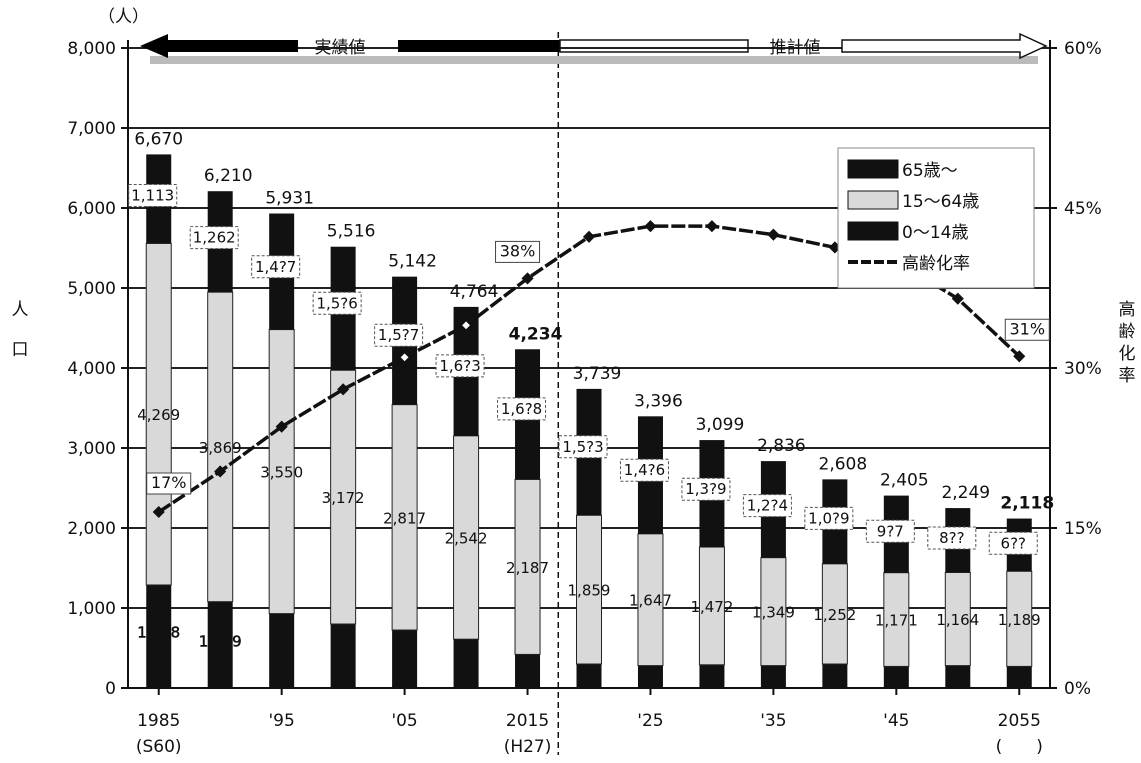 This screenshot has height=763, width=1141. I want to click on x-tick-sublabel: (H27), so click(528, 747).